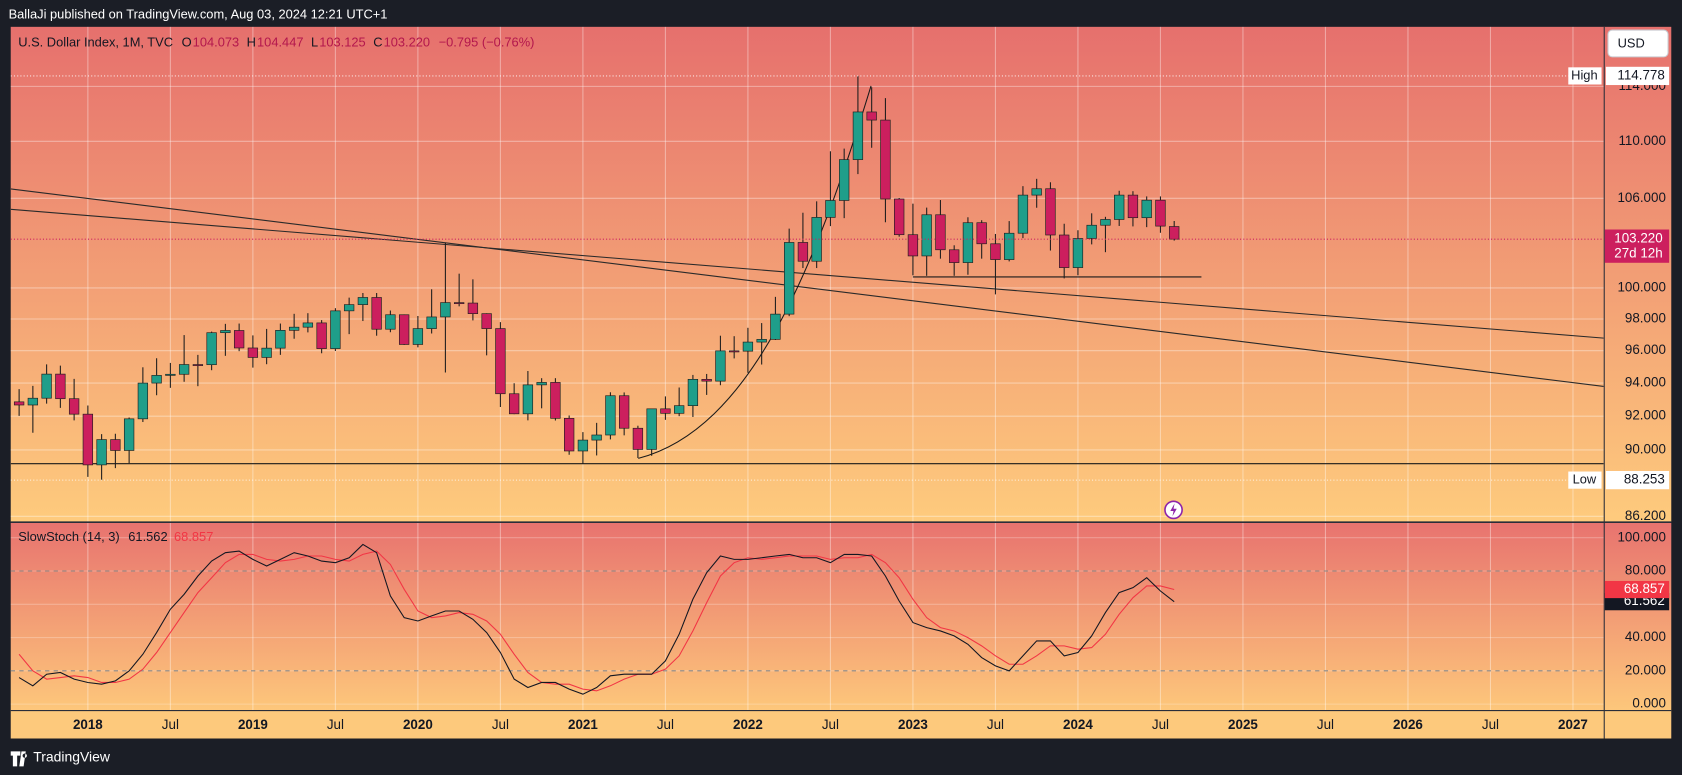 This screenshot has height=775, width=1682. Describe the element at coordinates (1573, 724) in the screenshot. I see `x-tick-label: 2027` at that location.